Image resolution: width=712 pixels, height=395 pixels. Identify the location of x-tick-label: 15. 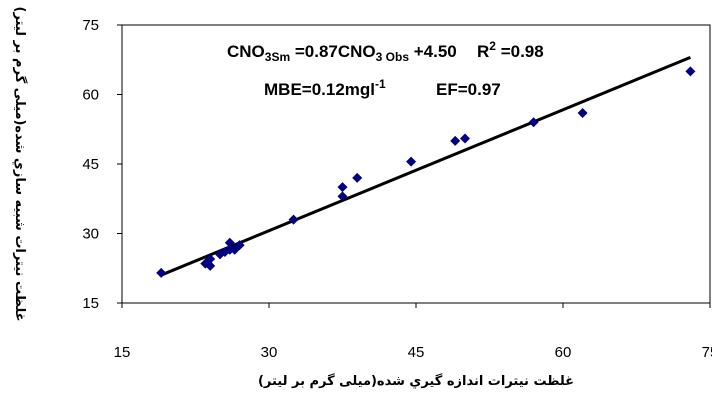
(122, 352).